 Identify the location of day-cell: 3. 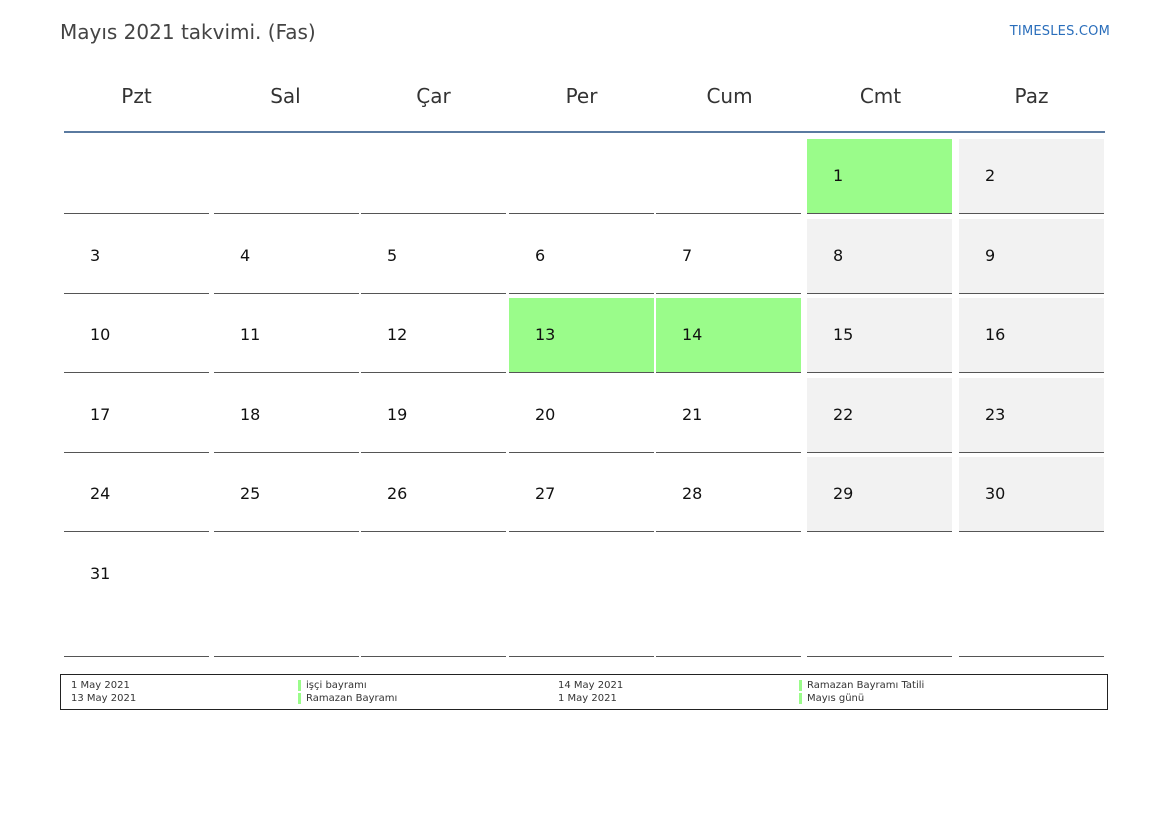
(136, 256).